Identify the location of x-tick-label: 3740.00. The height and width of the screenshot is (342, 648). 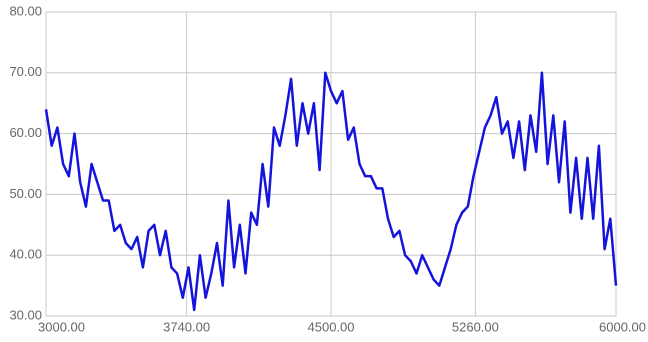
(186, 326).